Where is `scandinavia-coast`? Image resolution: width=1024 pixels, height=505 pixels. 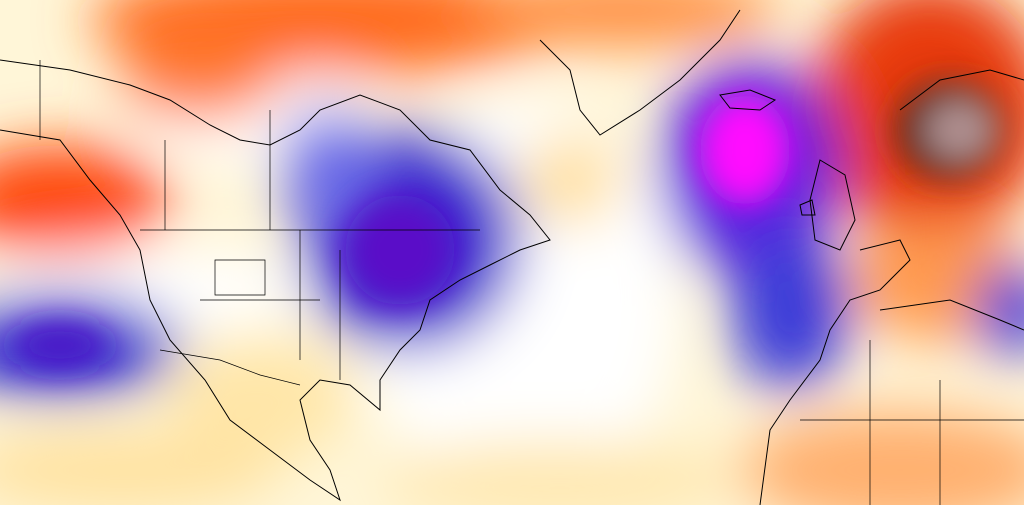 scandinavia-coast is located at coordinates (961, 90).